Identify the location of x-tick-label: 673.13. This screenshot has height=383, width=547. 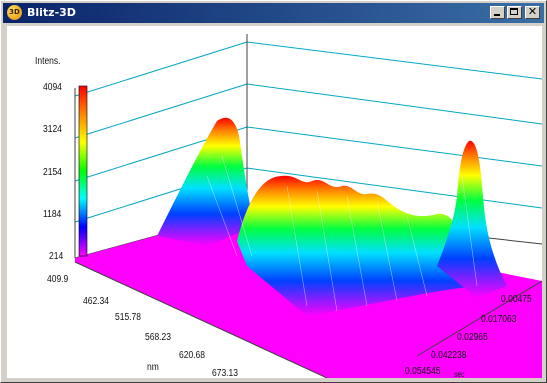
(225, 373).